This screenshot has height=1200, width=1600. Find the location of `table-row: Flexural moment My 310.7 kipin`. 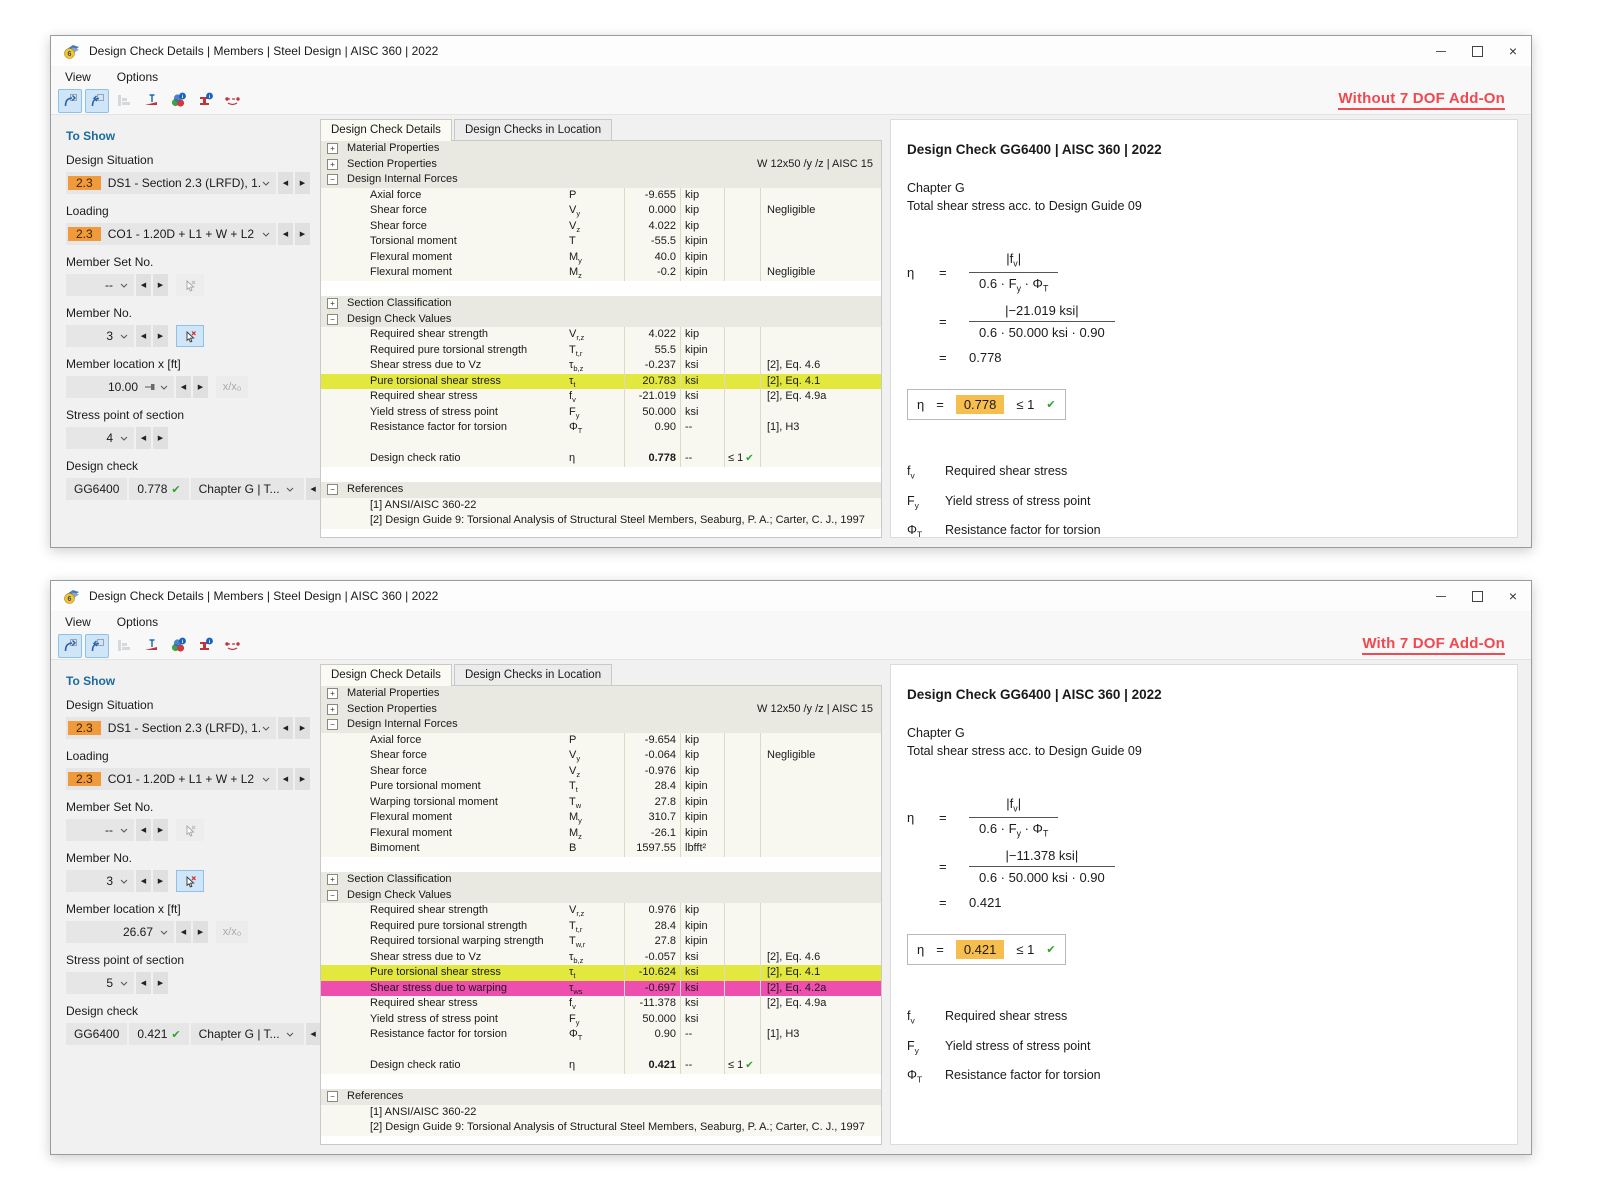

table-row: Flexural moment My 310.7 kipin is located at coordinates (601, 818).